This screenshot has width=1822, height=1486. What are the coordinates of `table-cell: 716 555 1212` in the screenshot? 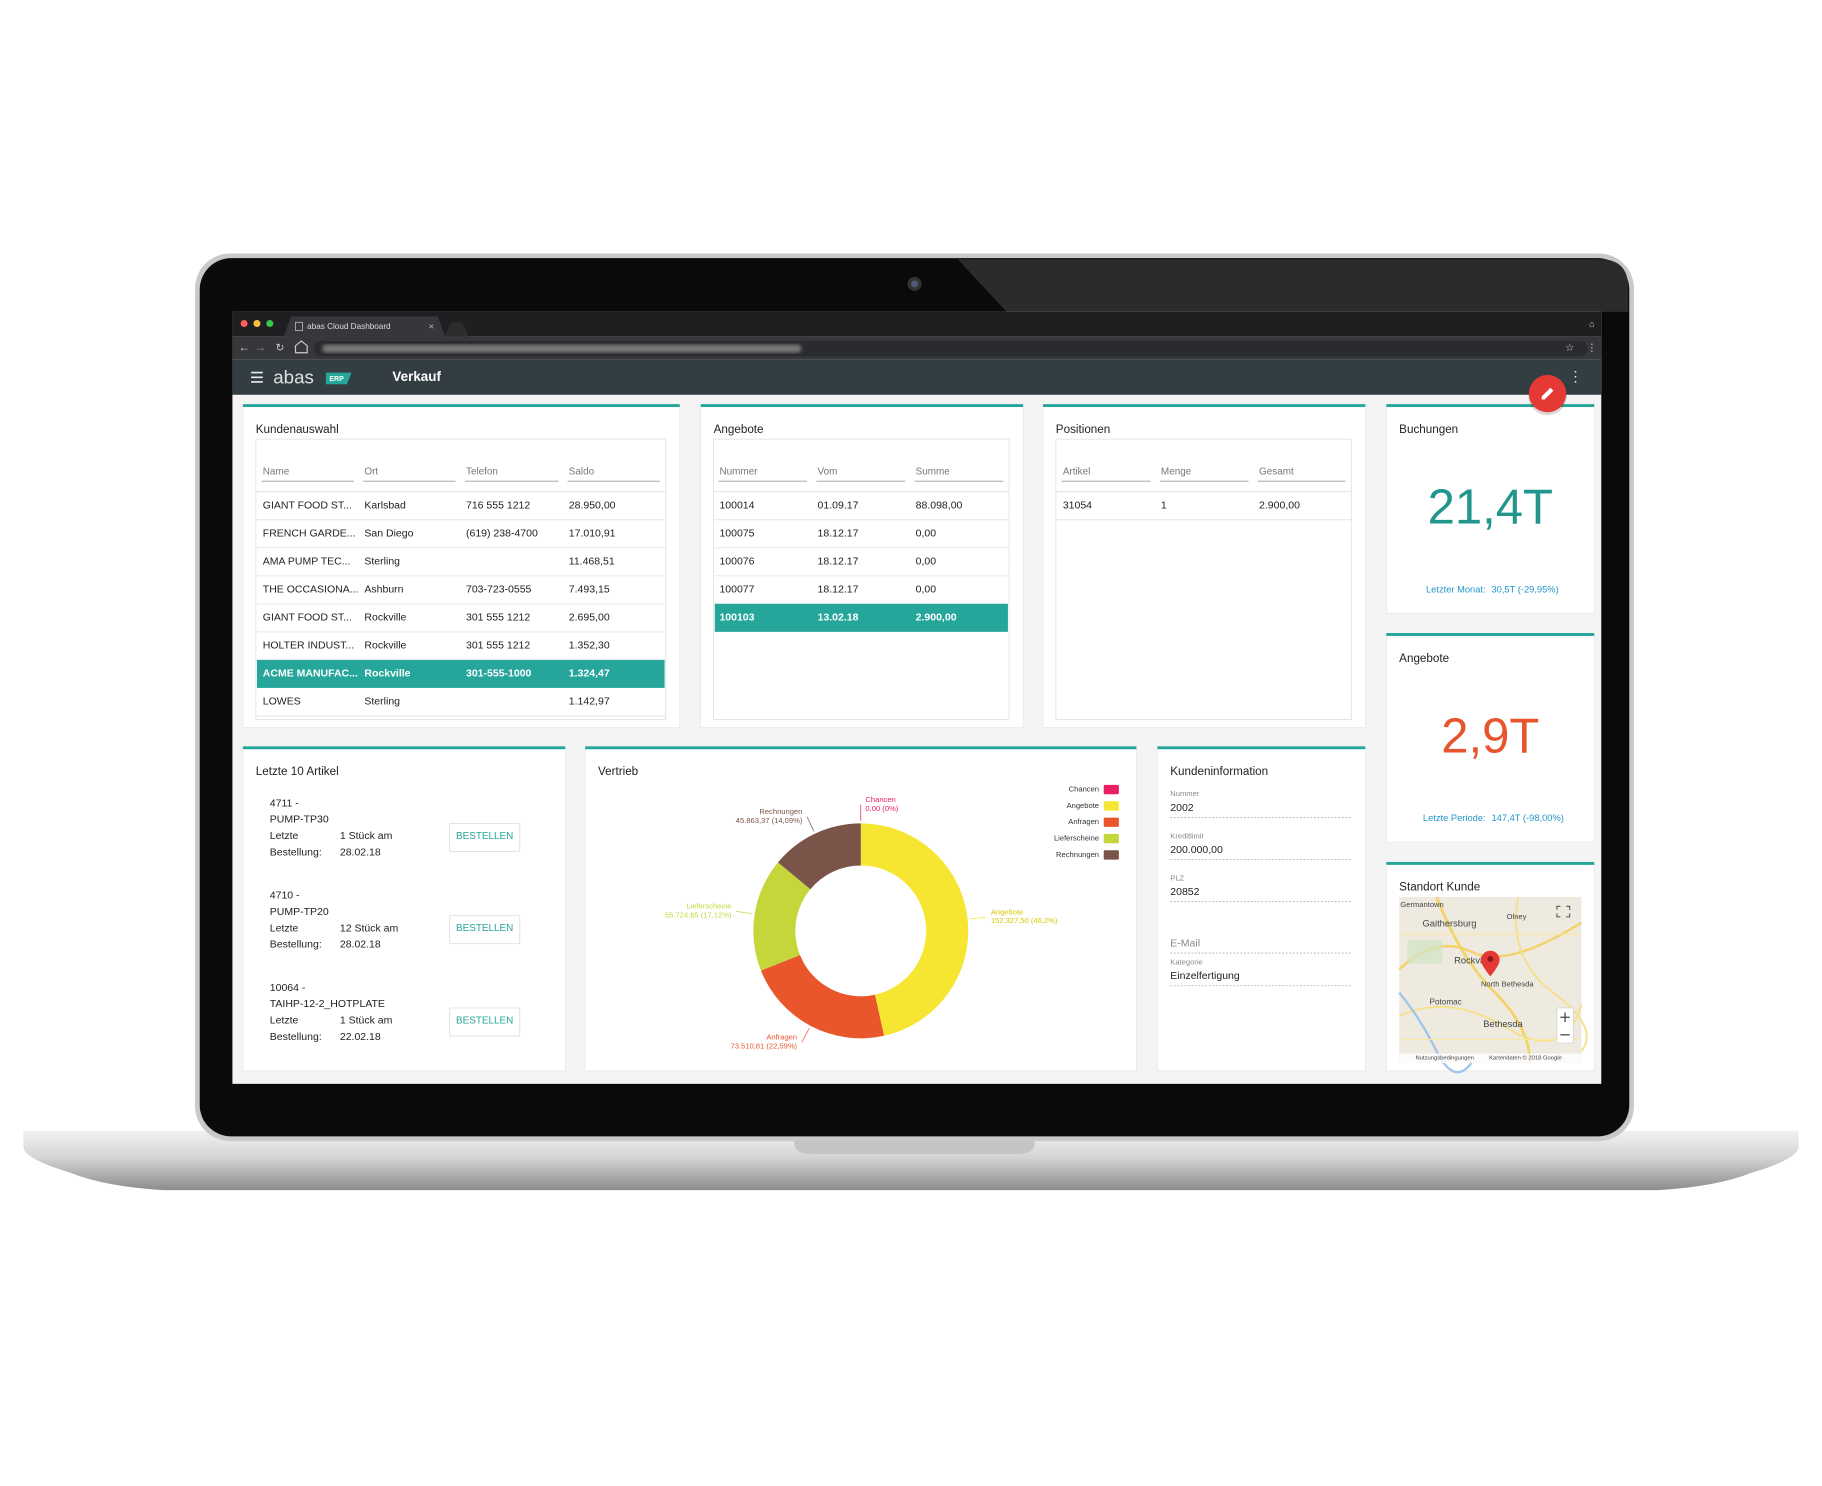 It's located at (498, 506).